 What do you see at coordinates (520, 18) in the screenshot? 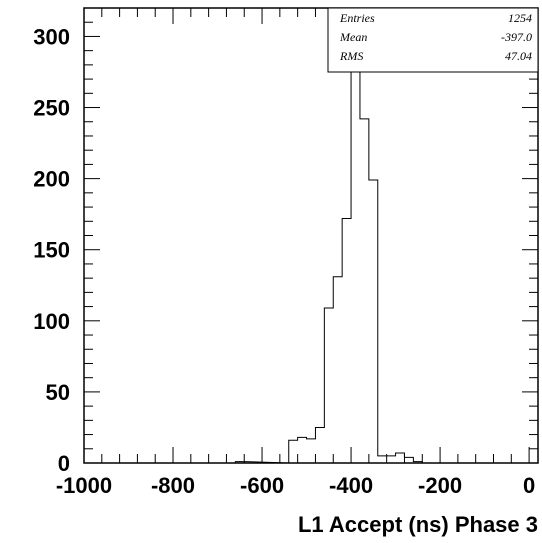
I see `stats-value-entries: 1254` at bounding box center [520, 18].